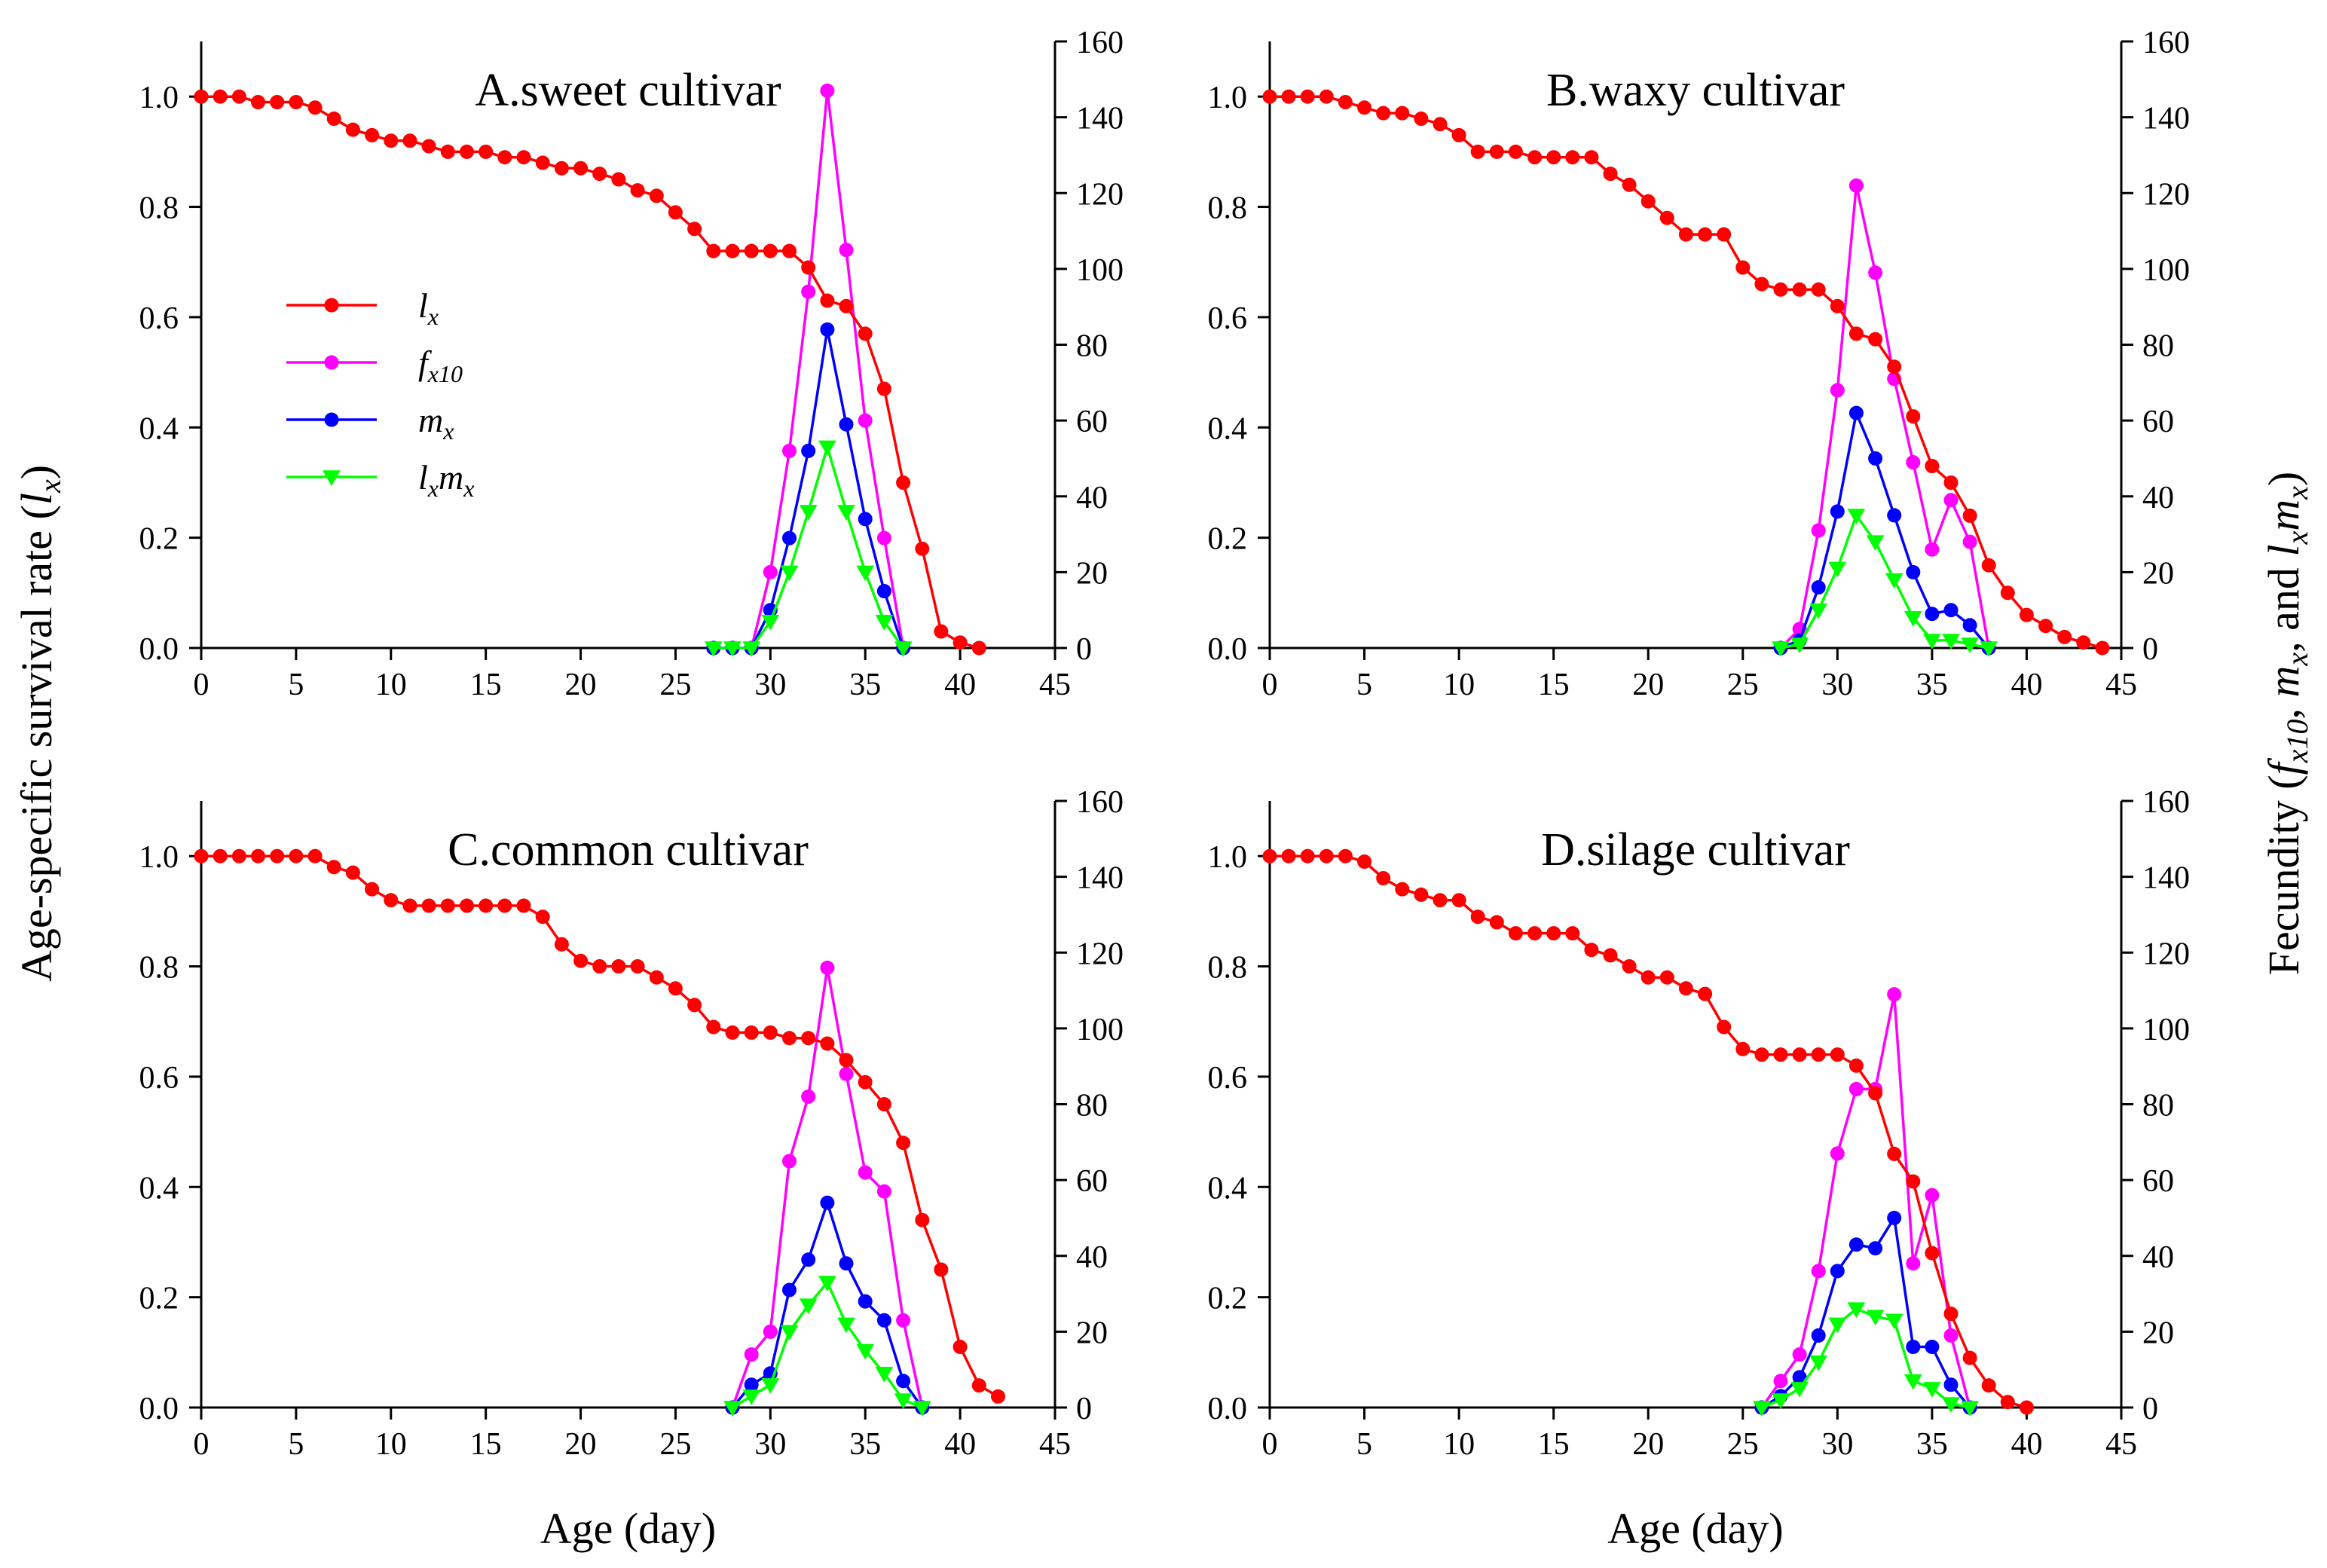 This screenshot has height=1568, width=2327. Describe the element at coordinates (332, 479) in the screenshot. I see `legend-marker-lxmx` at that location.